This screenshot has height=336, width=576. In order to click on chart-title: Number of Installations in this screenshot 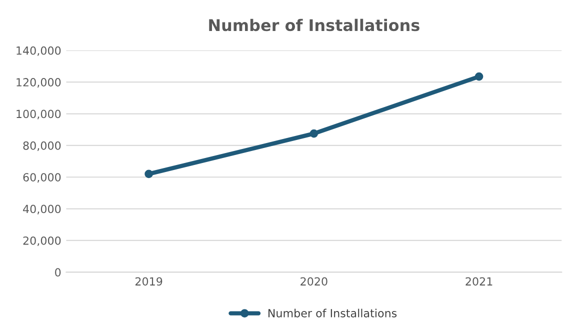, I will do `click(314, 25)`.